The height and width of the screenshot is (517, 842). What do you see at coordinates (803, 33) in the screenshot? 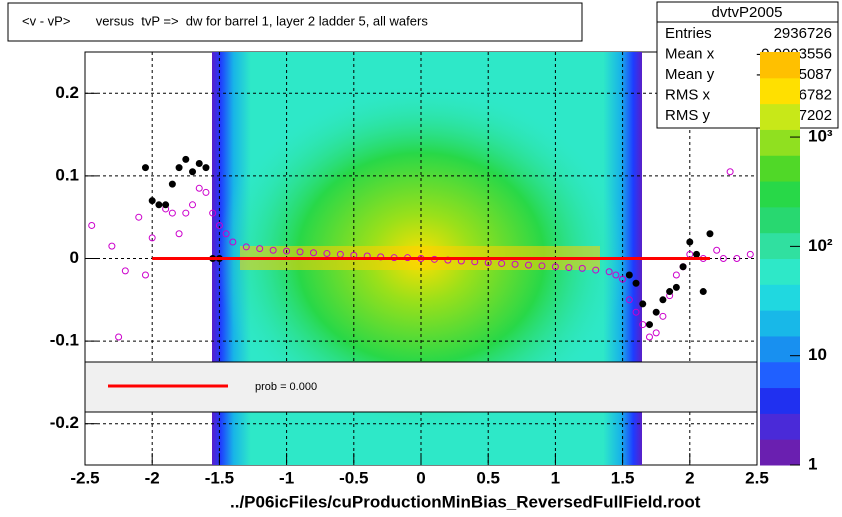
I see `stats-value: 2936726` at bounding box center [803, 33].